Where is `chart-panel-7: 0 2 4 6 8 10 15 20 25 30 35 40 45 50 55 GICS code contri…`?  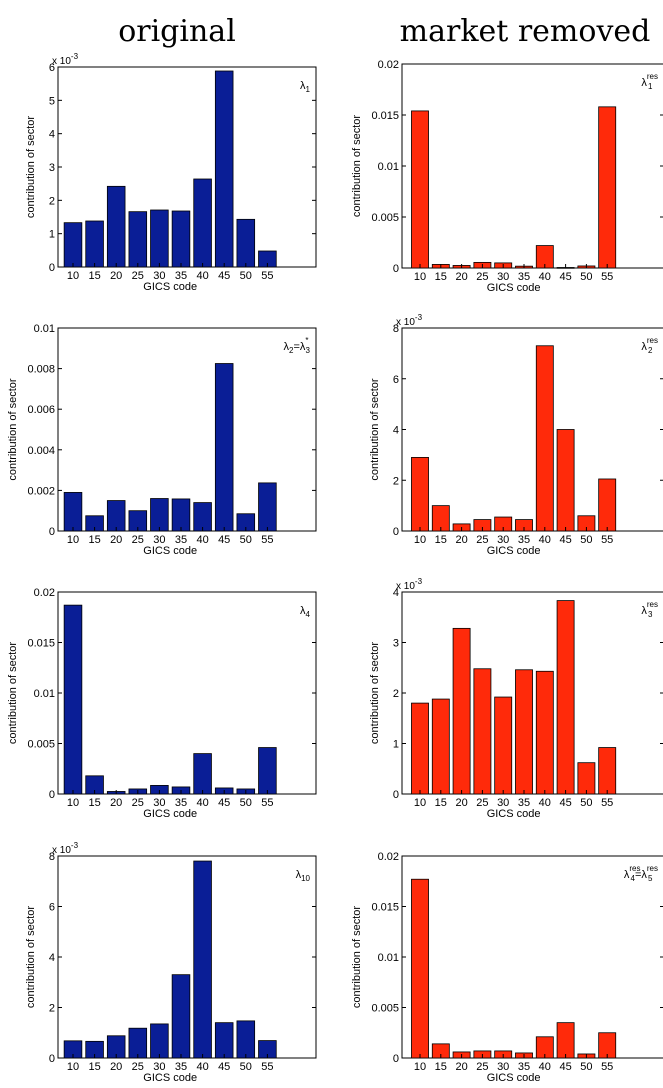 chart-panel-7: 0 2 4 6 8 10 15 20 25 30 35 40 45 50 55 GICS code contri… is located at coordinates (171, 962).